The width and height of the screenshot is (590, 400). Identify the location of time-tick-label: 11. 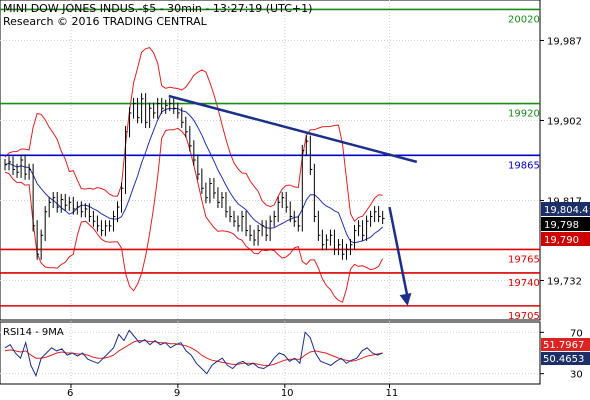
(391, 393).